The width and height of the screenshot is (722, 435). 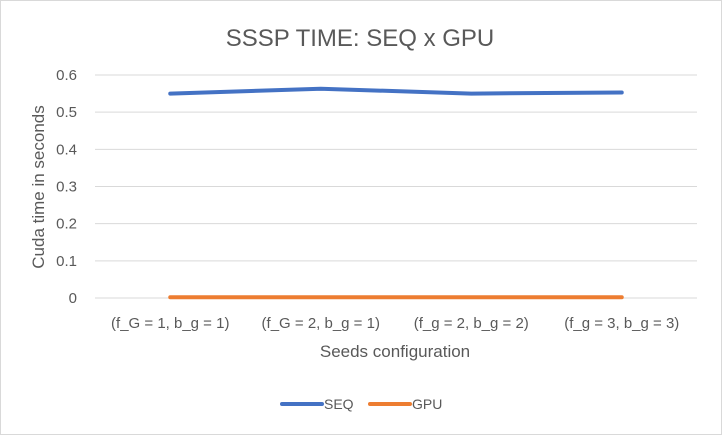 I want to click on y-tick-label: 0.3, so click(x=66, y=187).